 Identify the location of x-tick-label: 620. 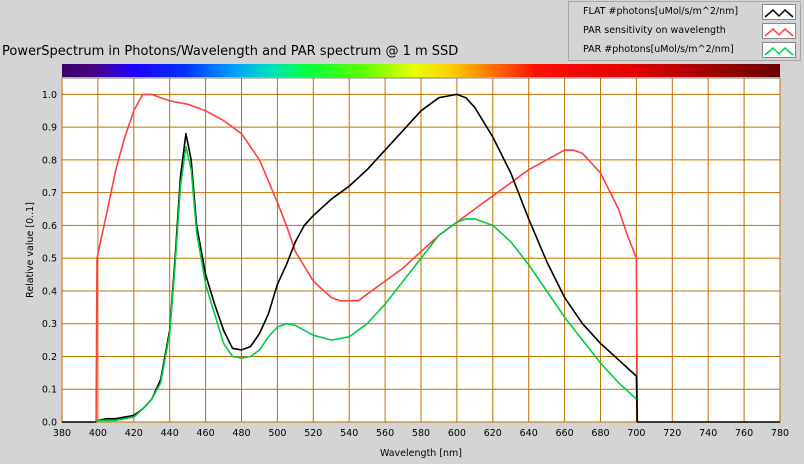
(493, 433).